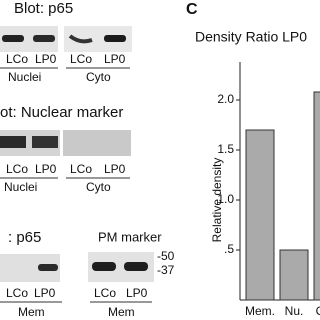 The image size is (320, 320). What do you see at coordinates (61, 112) in the screenshot?
I see `blot-title: ot: Nuclear marker` at bounding box center [61, 112].